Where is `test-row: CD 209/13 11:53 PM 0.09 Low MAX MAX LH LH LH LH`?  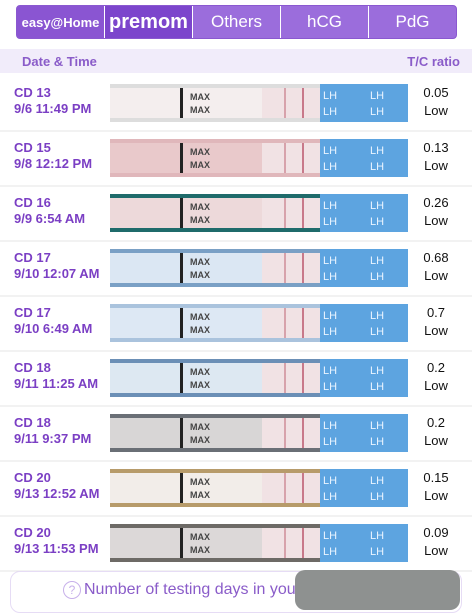
test-row: CD 209/13 11:53 PM 0.09 Low MAX MAX LH LH LH LH is located at coordinates (236, 548).